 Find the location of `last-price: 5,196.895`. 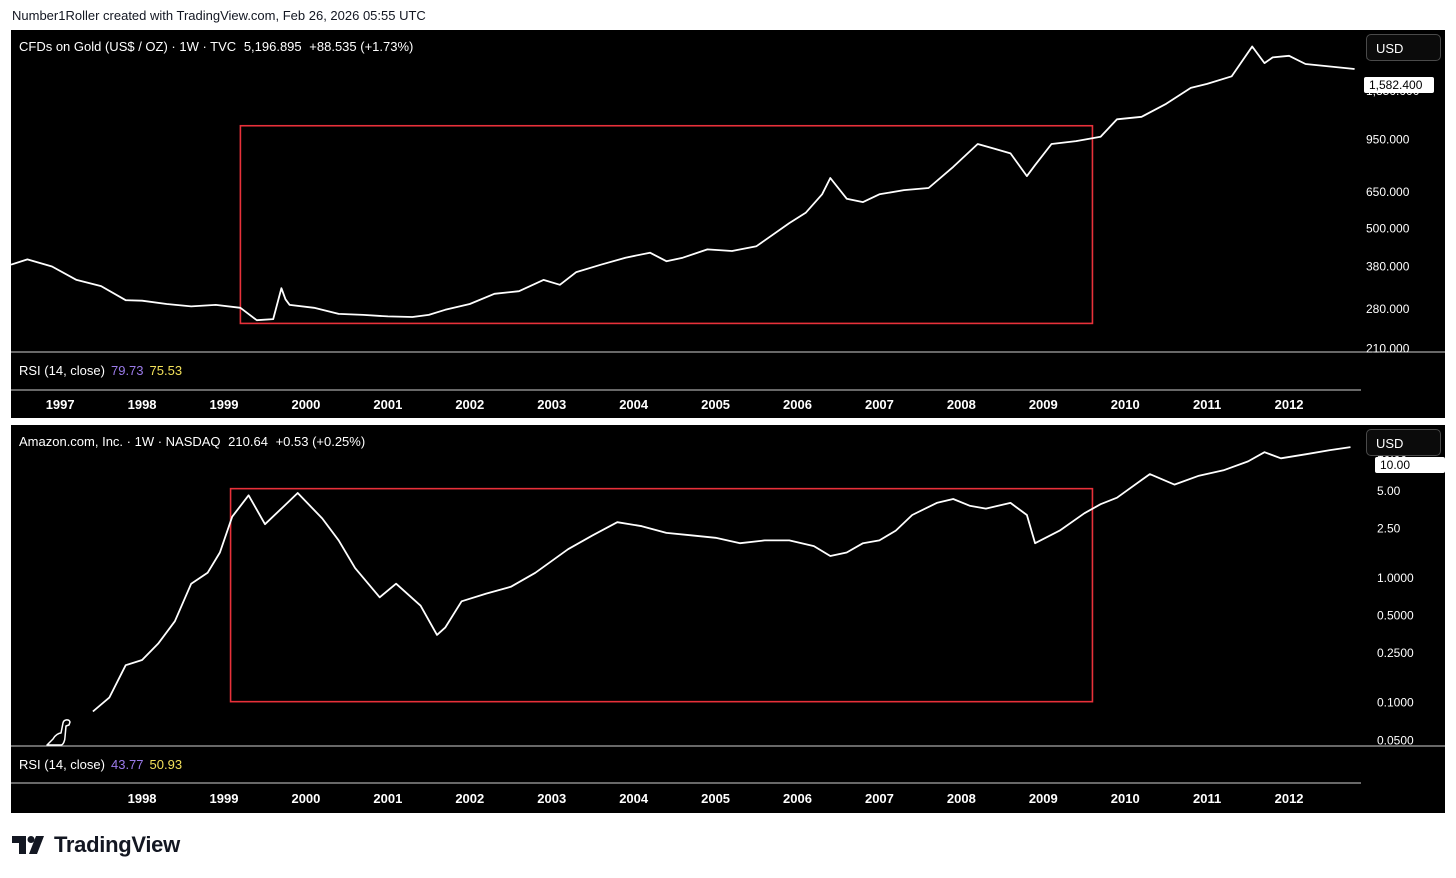

last-price: 5,196.895 is located at coordinates (272, 46).